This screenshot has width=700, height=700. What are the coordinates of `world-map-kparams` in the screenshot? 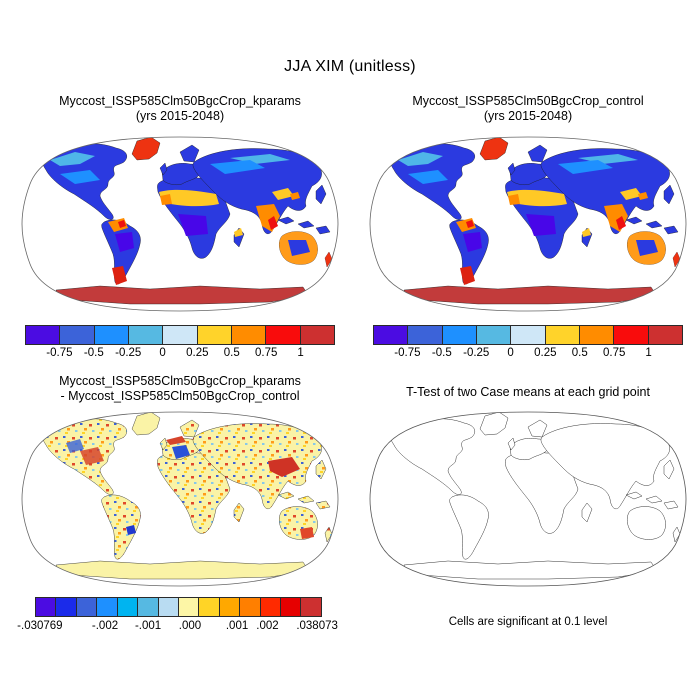 It's located at (180, 224).